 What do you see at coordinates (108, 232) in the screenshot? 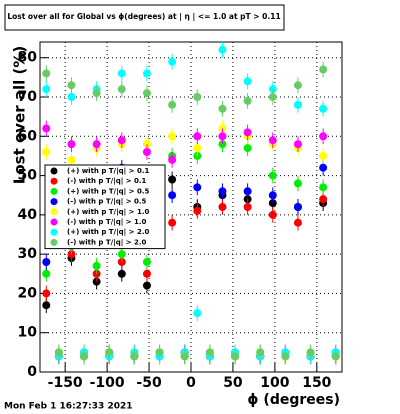
I see `legend-label: (+) with p T/|q| > 2.0` at bounding box center [108, 232].